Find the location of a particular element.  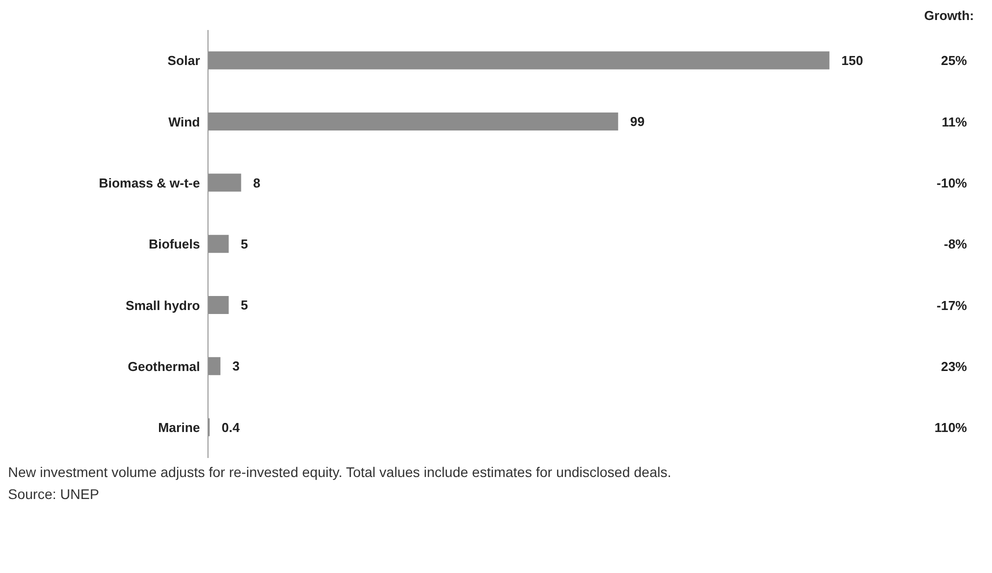

data-label: 3 is located at coordinates (236, 366).